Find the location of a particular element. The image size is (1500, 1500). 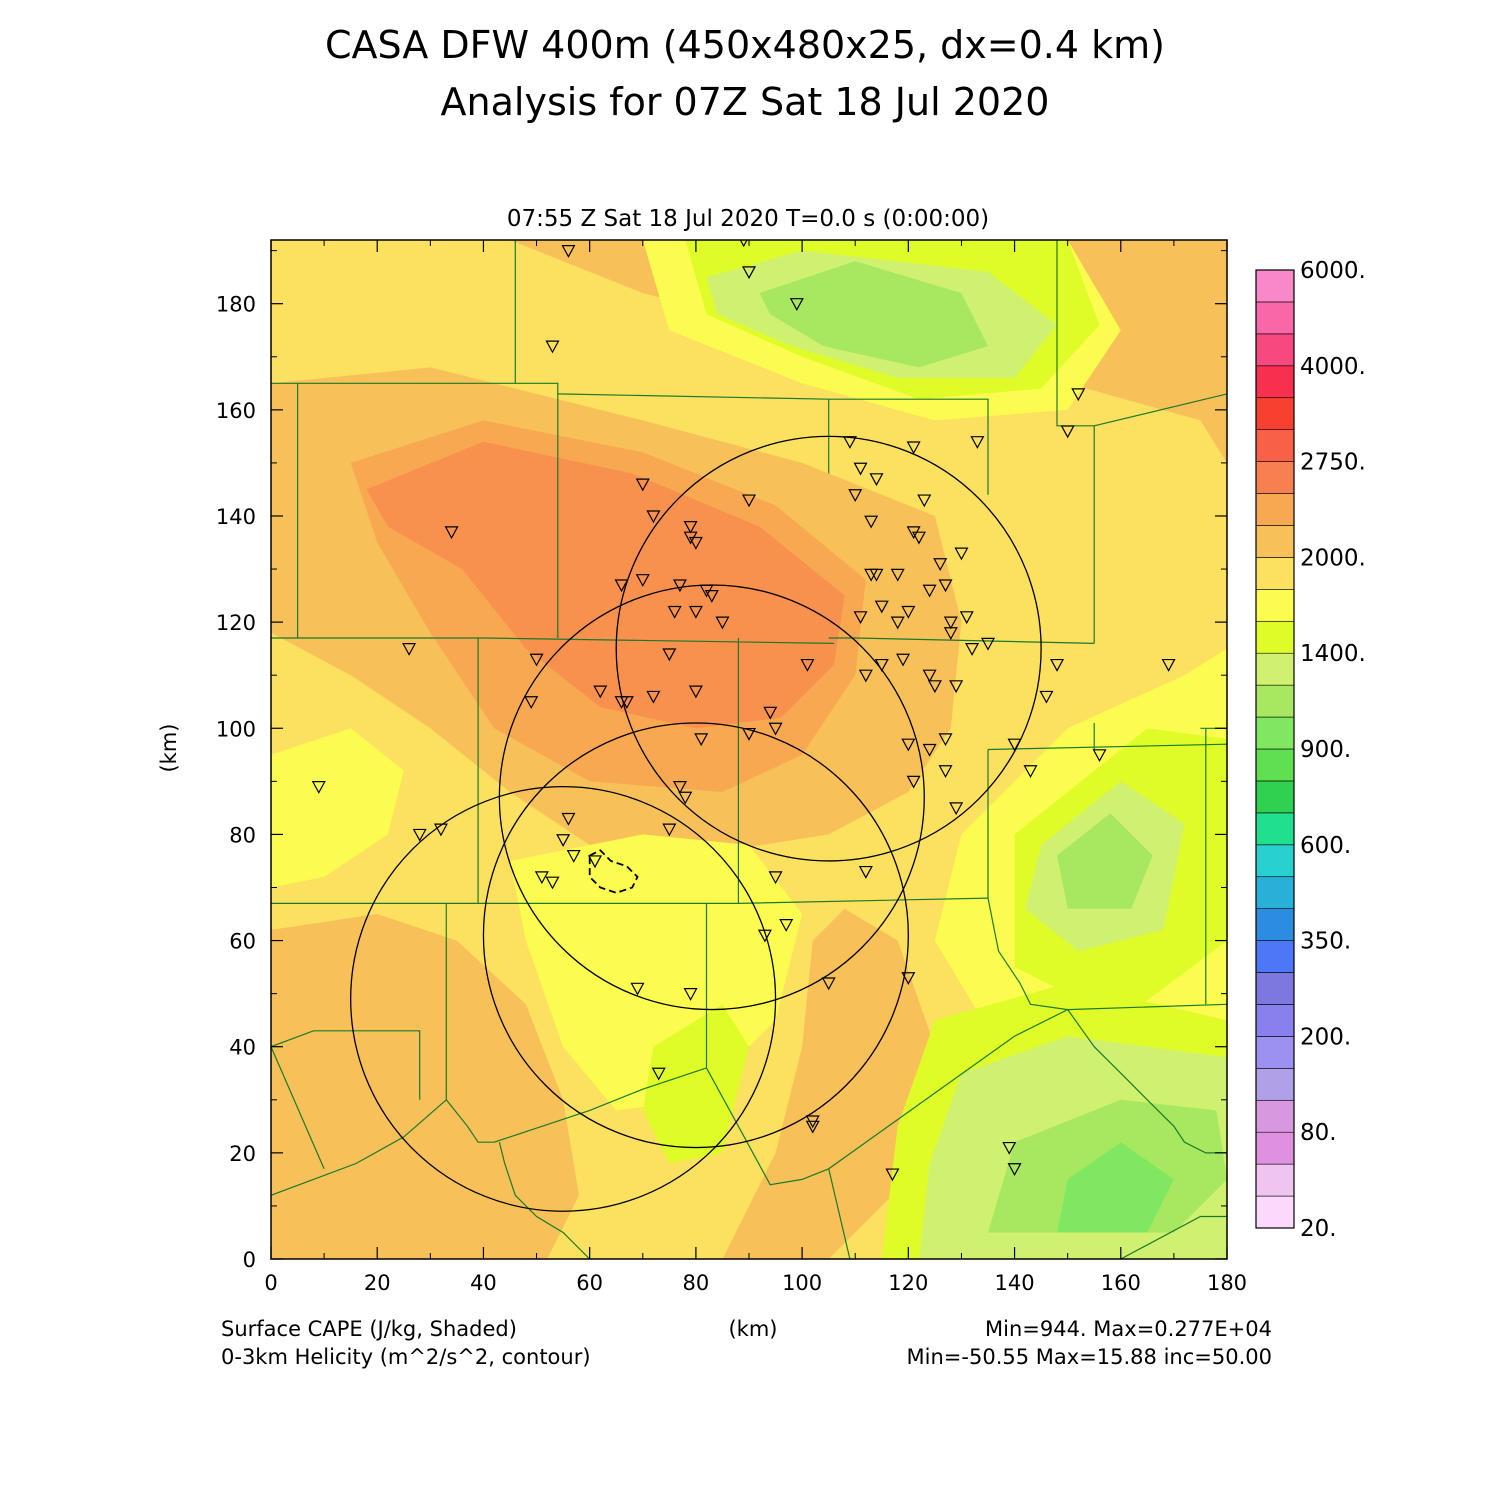

radar-range-ring is located at coordinates (828, 648).